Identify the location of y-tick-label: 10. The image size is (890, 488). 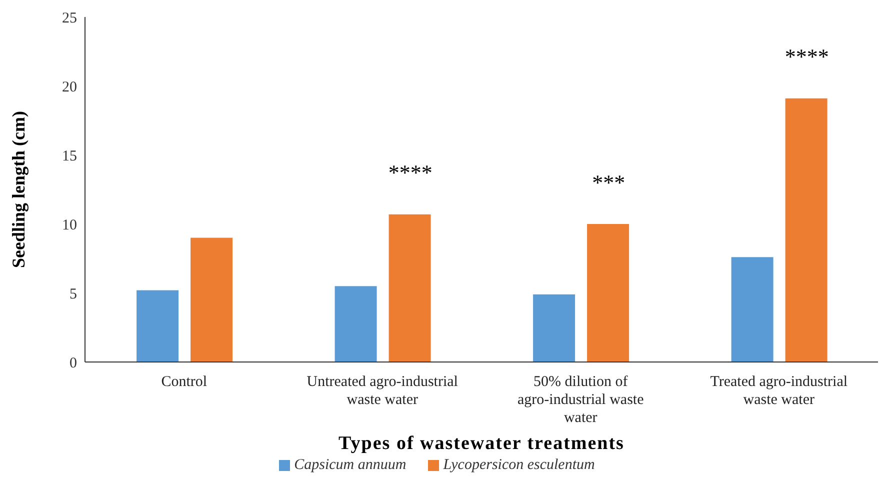
(69, 225).